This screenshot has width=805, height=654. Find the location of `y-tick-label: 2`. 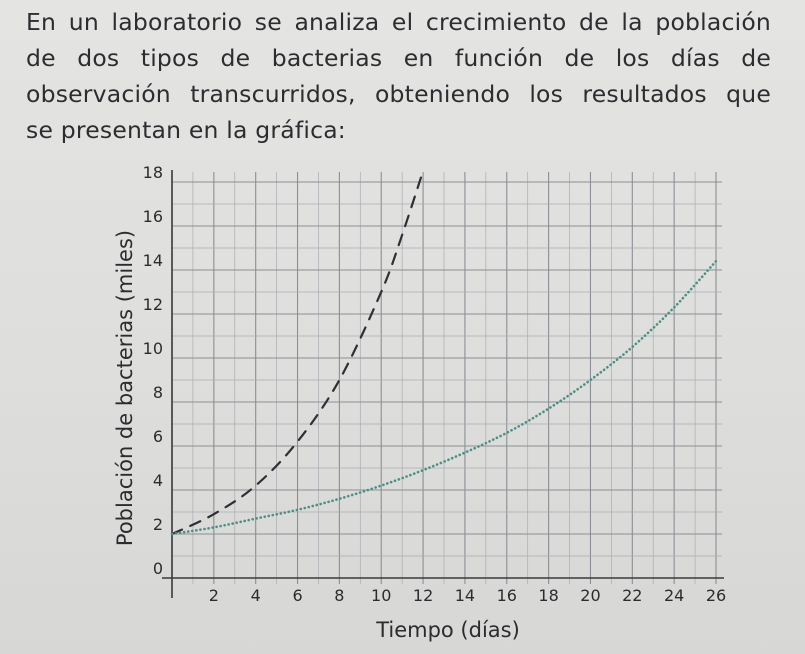

y-tick-label: 2 is located at coordinates (158, 524).